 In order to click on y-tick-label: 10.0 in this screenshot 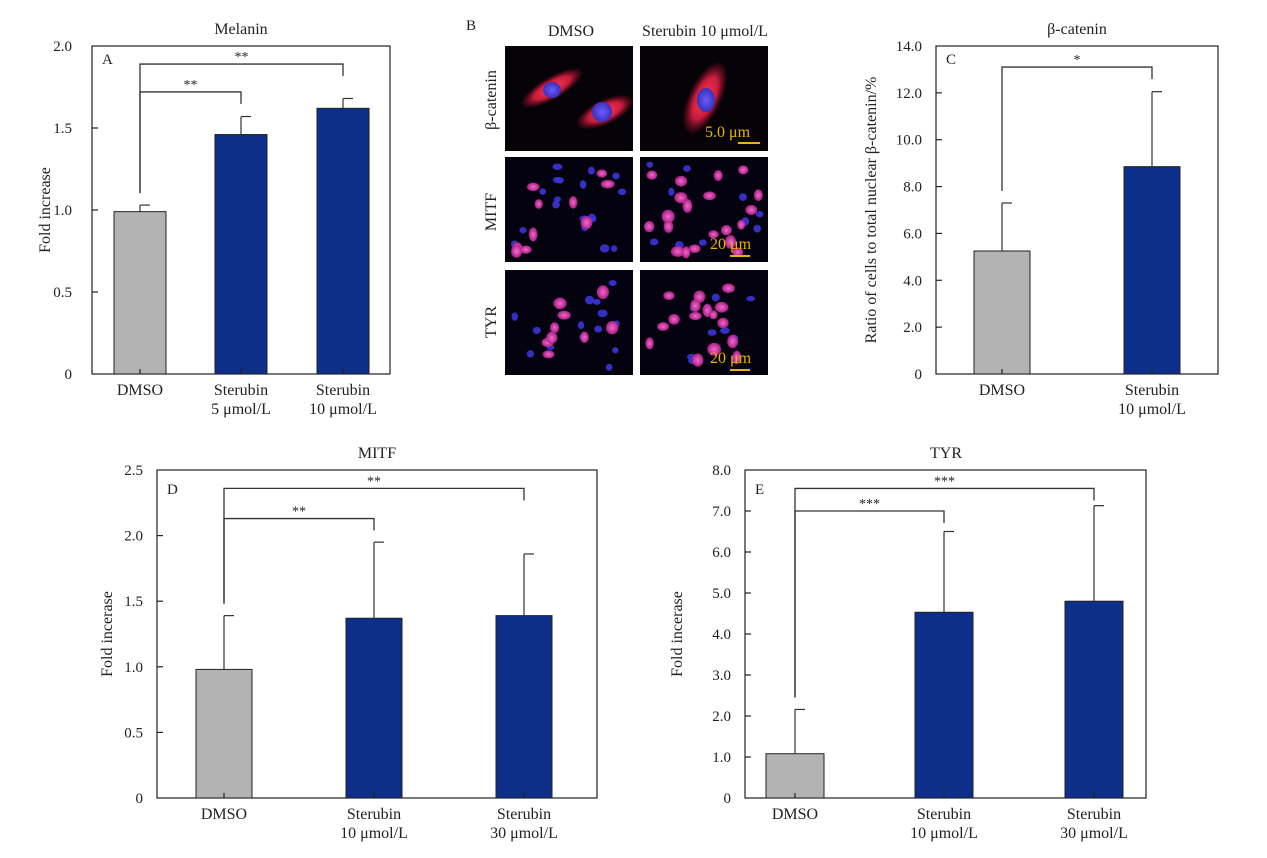, I will do `click(909, 141)`.